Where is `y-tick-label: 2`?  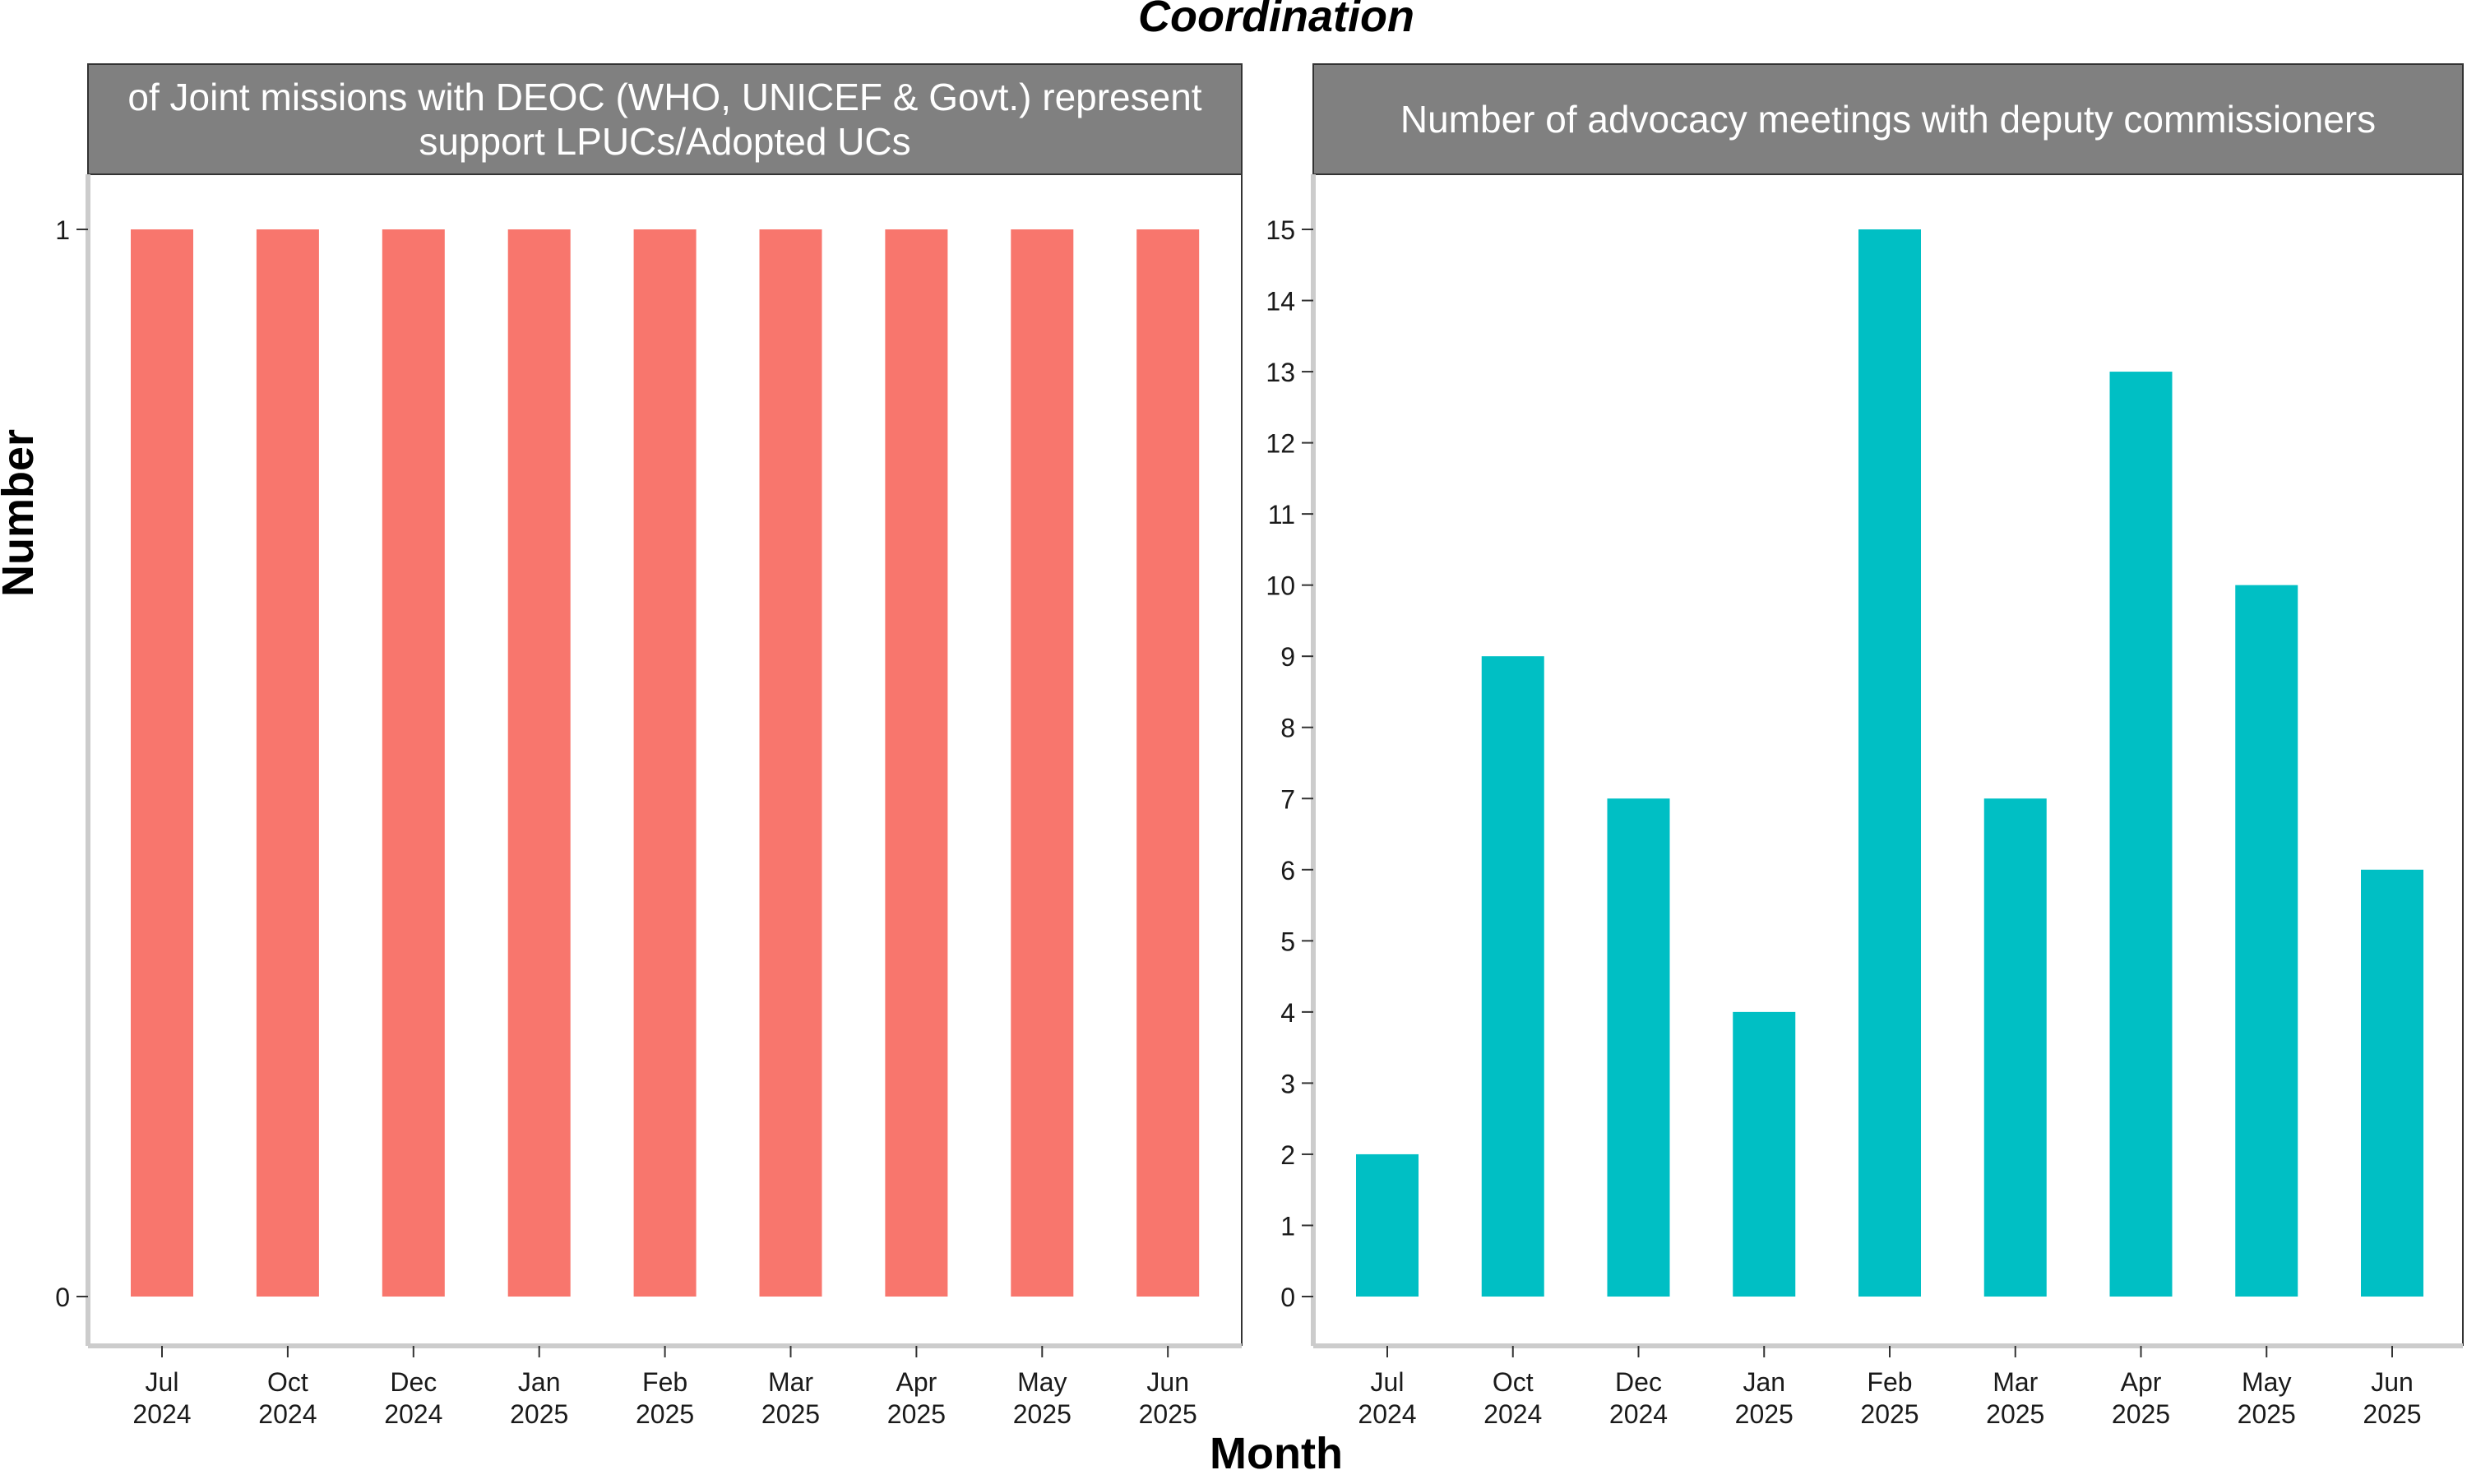 y-tick-label: 2 is located at coordinates (1287, 1155).